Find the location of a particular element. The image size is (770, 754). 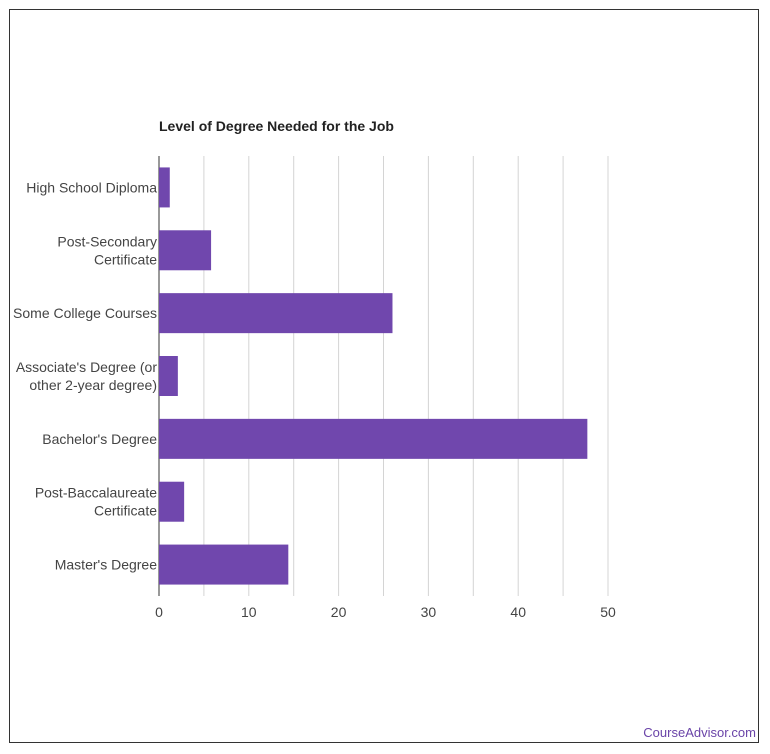

x-tick-label: 30 is located at coordinates (429, 612).